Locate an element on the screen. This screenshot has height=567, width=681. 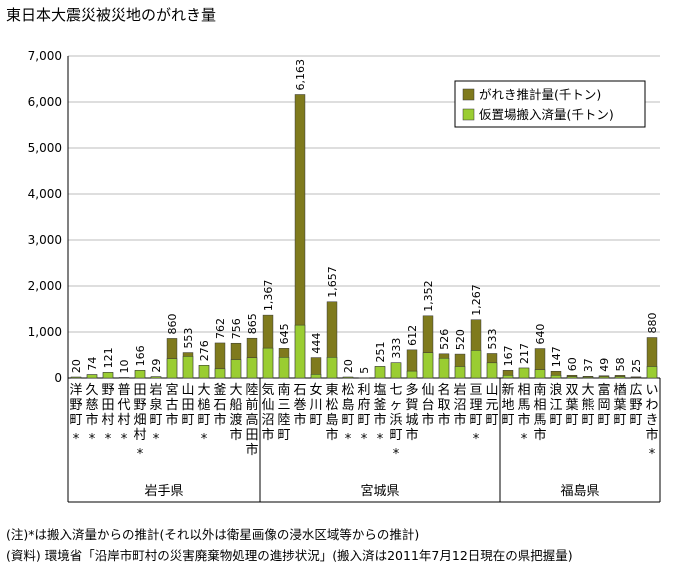
group-label: 岩手県 is located at coordinates (163, 491).